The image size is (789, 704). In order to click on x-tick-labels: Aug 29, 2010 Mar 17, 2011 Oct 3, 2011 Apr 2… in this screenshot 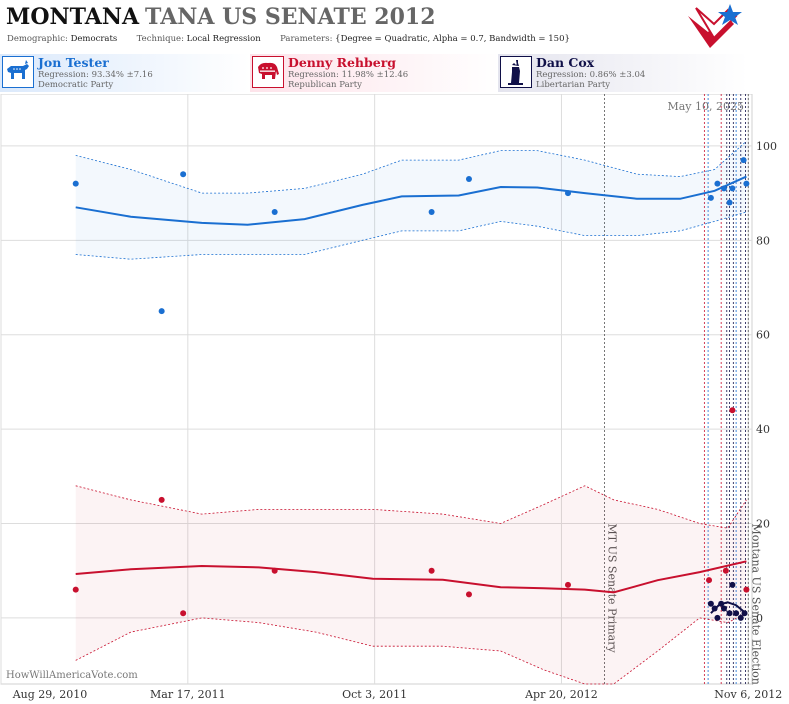, I will do `click(397, 694)`.